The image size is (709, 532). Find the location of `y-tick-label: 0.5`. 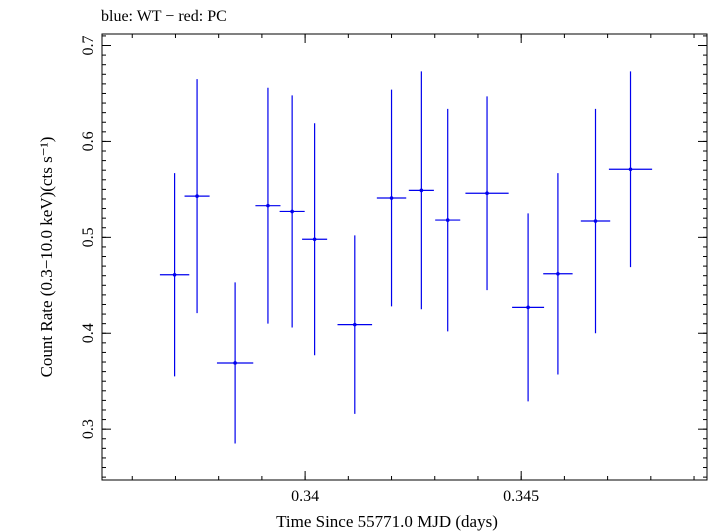

y-tick-label: 0.5 is located at coordinates (88, 237).